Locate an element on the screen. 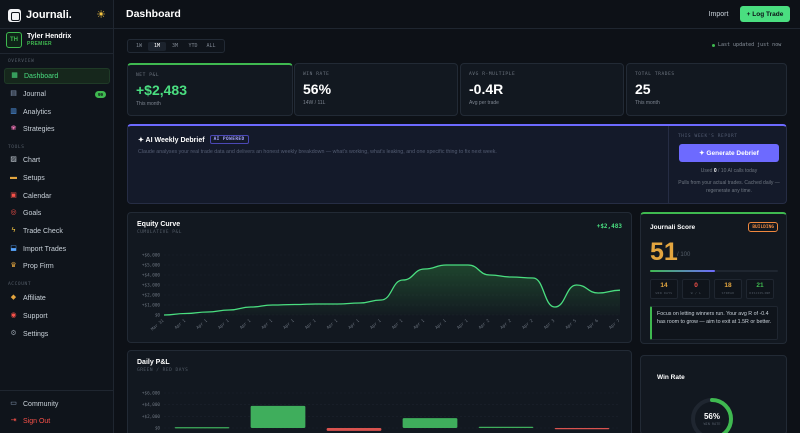 Image resolution: width=800 pixels, height=433 pixels. win-rate-title: Win Rate is located at coordinates (671, 377).